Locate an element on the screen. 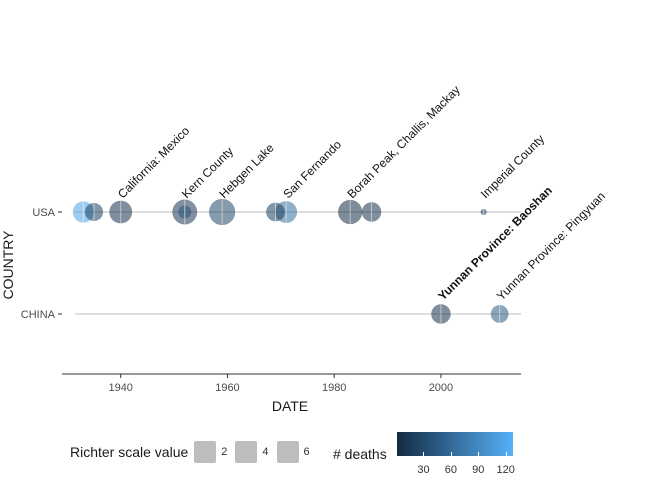  deaths-color-legend: # deaths 30 60 90 120 is located at coordinates (433, 453).